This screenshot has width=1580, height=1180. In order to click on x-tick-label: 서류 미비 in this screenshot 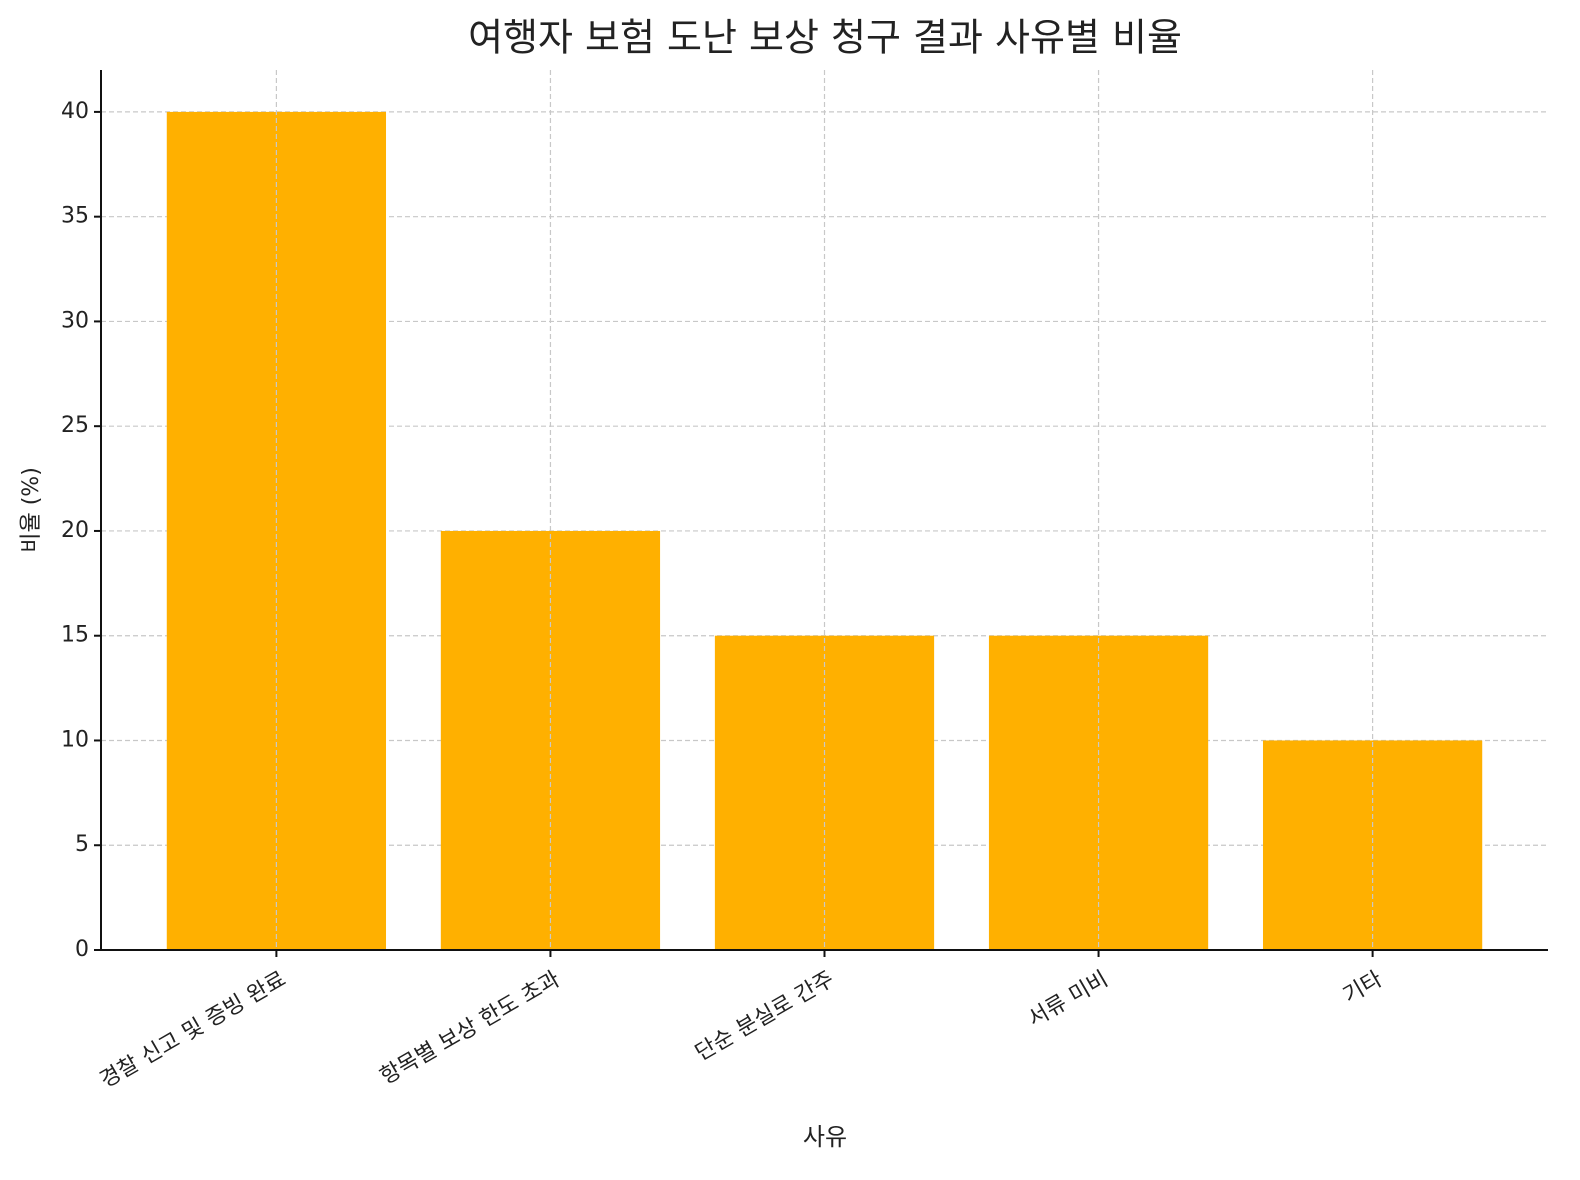, I will do `click(1068, 1000)`.